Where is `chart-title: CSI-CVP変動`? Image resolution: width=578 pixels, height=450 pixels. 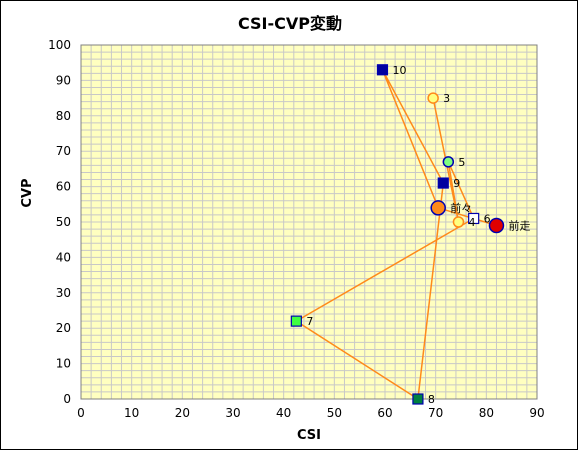 chart-title: CSI-CVP変動 is located at coordinates (290, 23).